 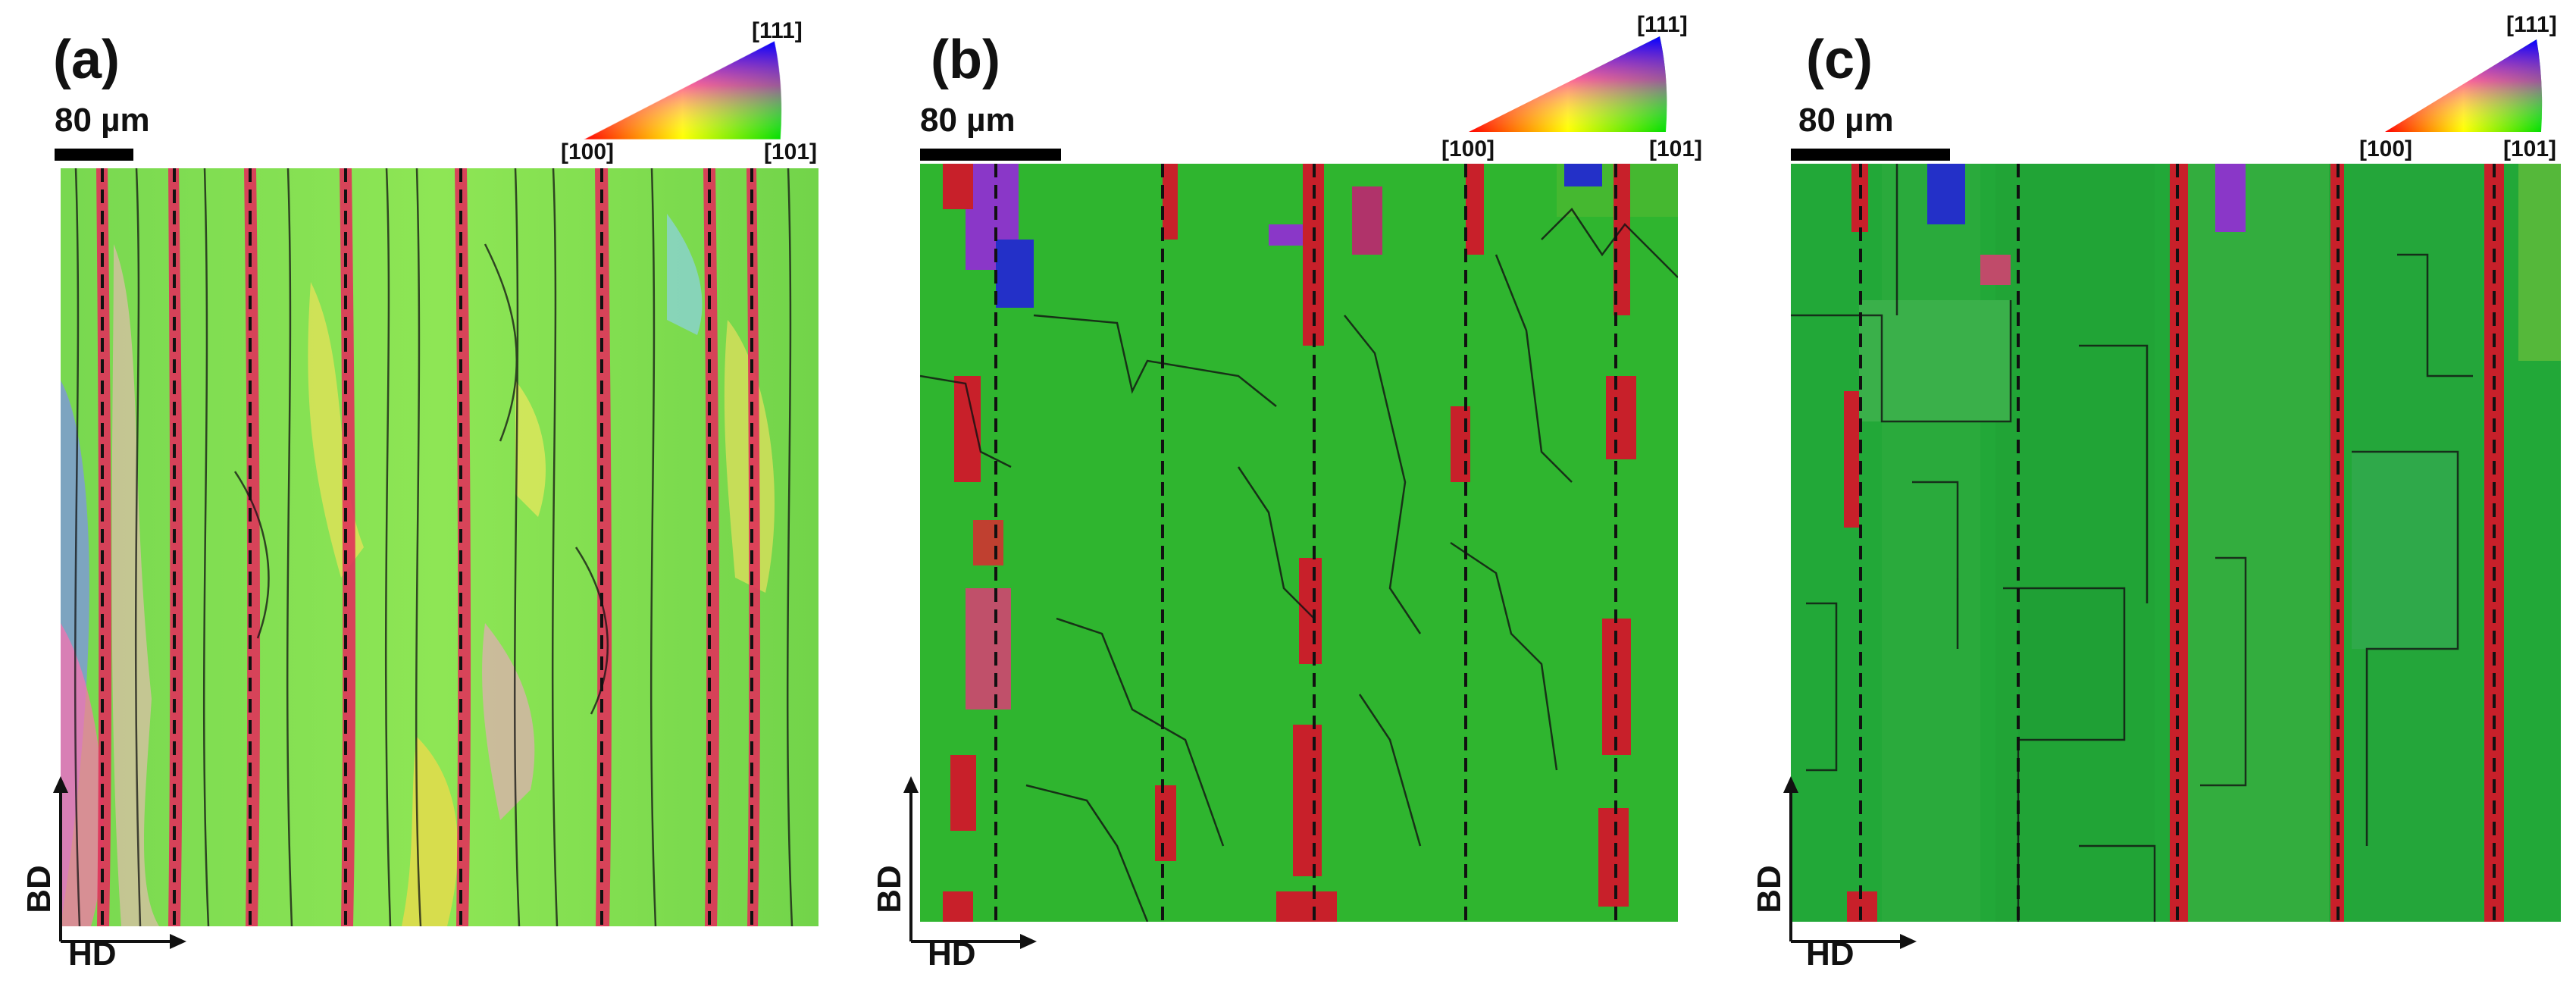 What do you see at coordinates (1840, 60) in the screenshot?
I see `panel-label: (c)` at bounding box center [1840, 60].